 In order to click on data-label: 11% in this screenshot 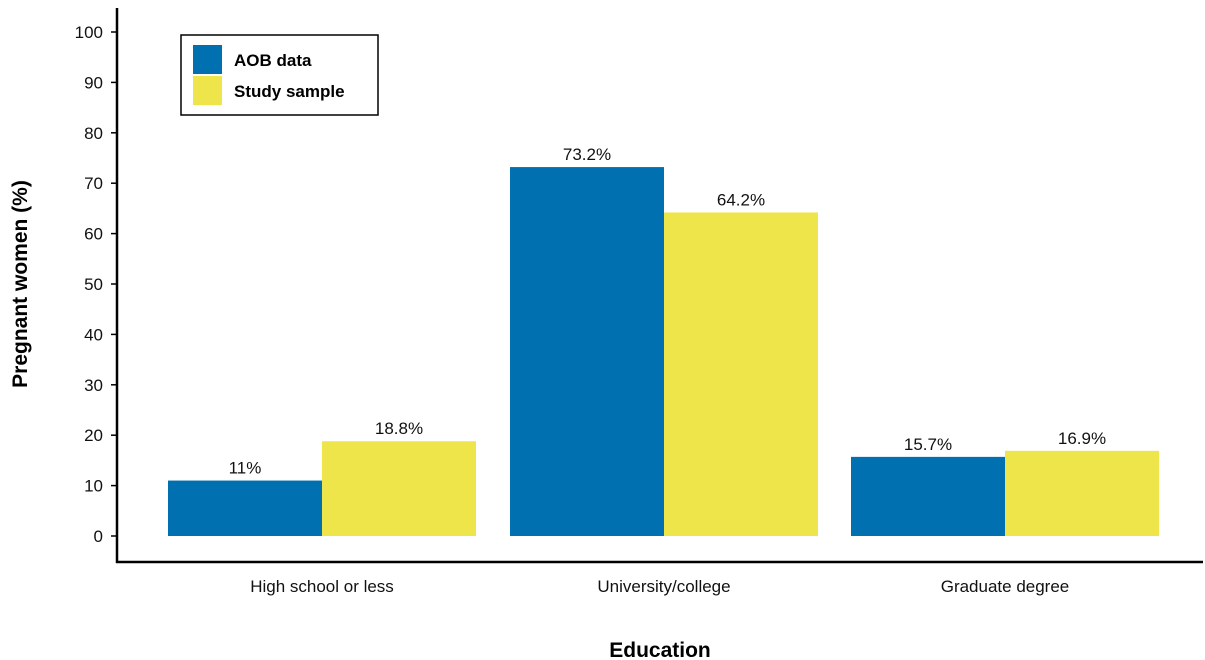, I will do `click(245, 468)`.